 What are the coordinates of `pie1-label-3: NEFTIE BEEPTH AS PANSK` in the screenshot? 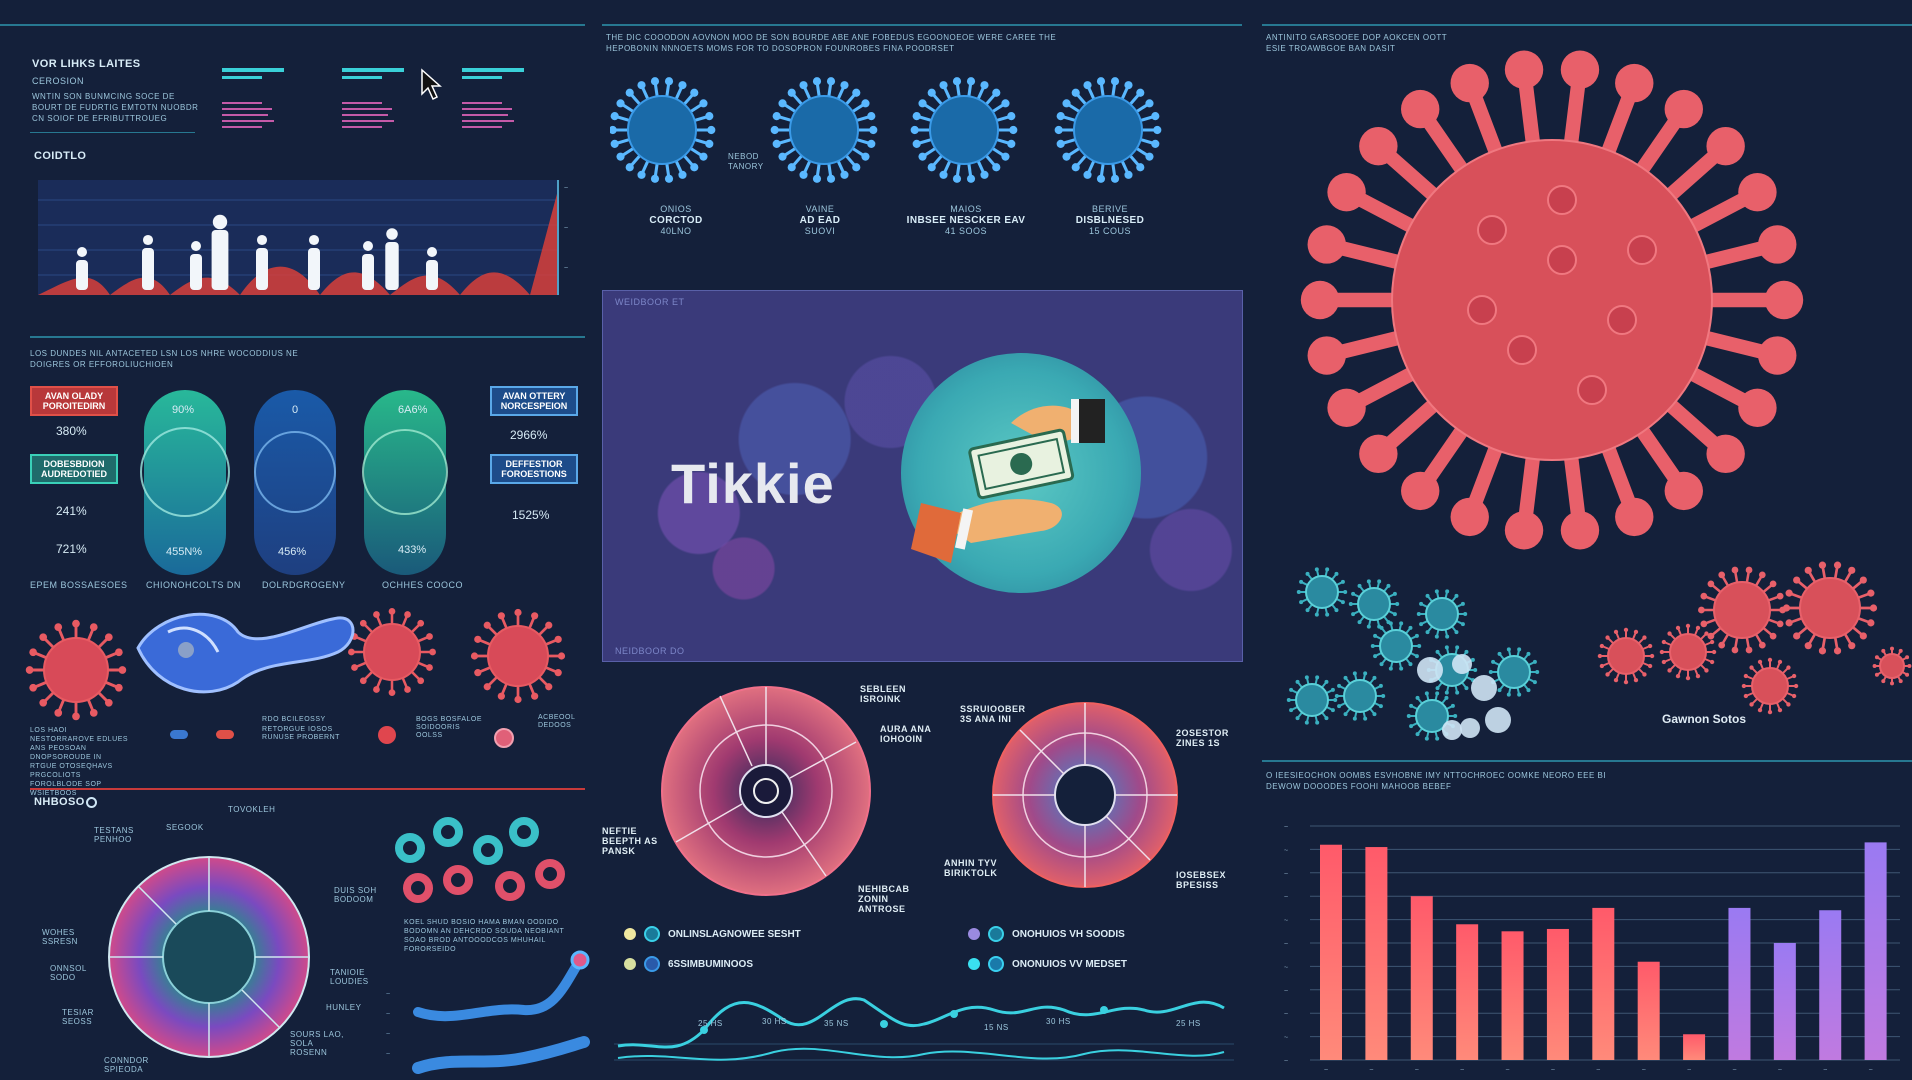 It's located at (630, 841).